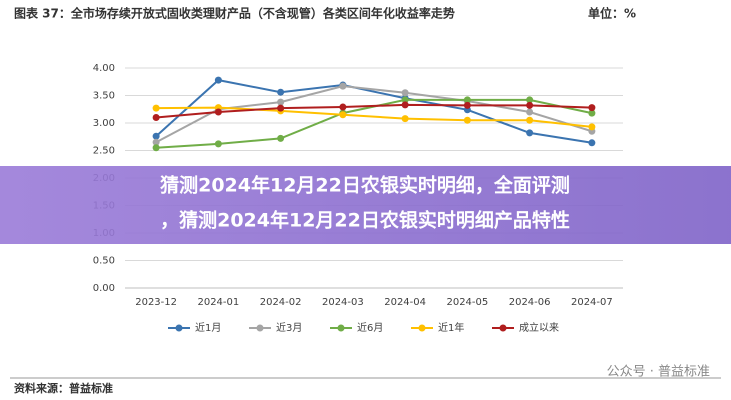 The image size is (731, 400). What do you see at coordinates (658, 372) in the screenshot?
I see `watermark: 公众号 · 普益标准` at bounding box center [658, 372].